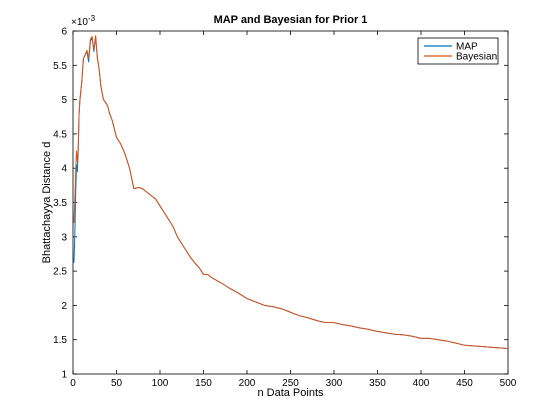  What do you see at coordinates (64, 32) in the screenshot?
I see `y-tick-label: 6` at bounding box center [64, 32].